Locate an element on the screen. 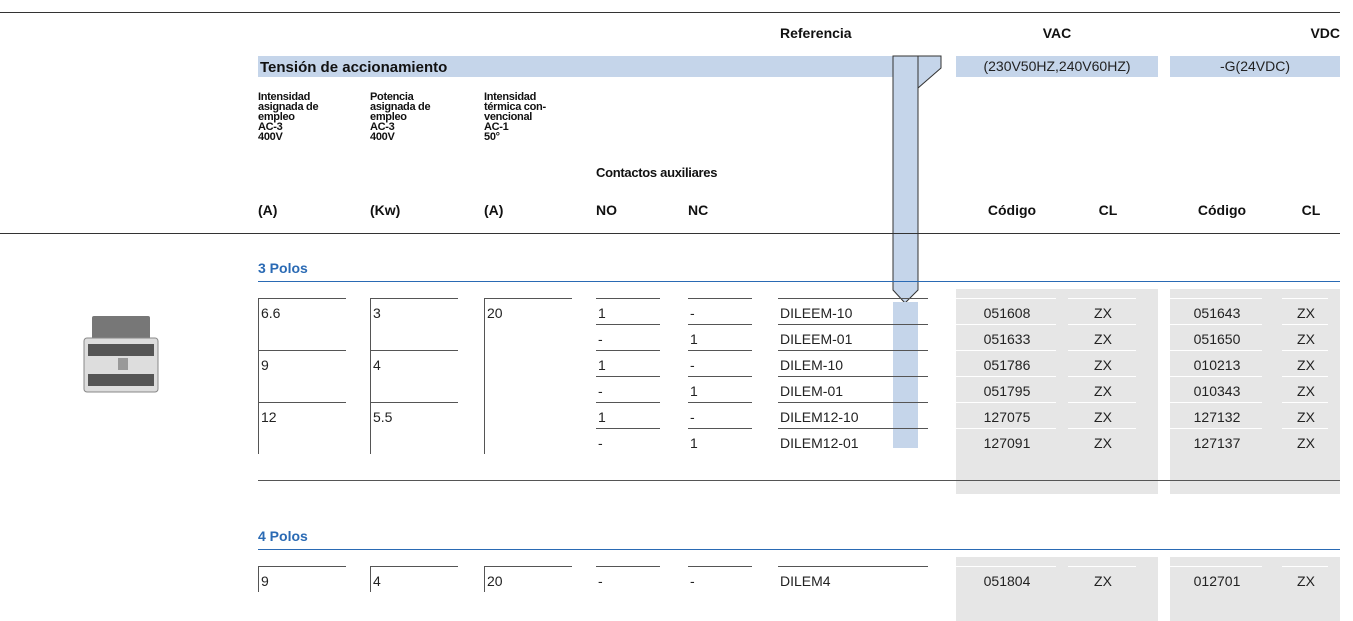  table-cell: 051643 is located at coordinates (1216, 311).